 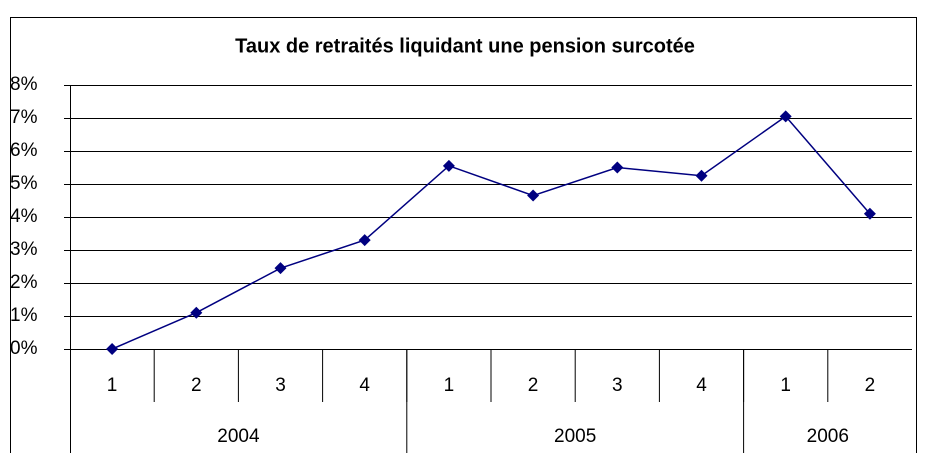 What do you see at coordinates (238, 436) in the screenshot?
I see `x-group-label: 2004` at bounding box center [238, 436].